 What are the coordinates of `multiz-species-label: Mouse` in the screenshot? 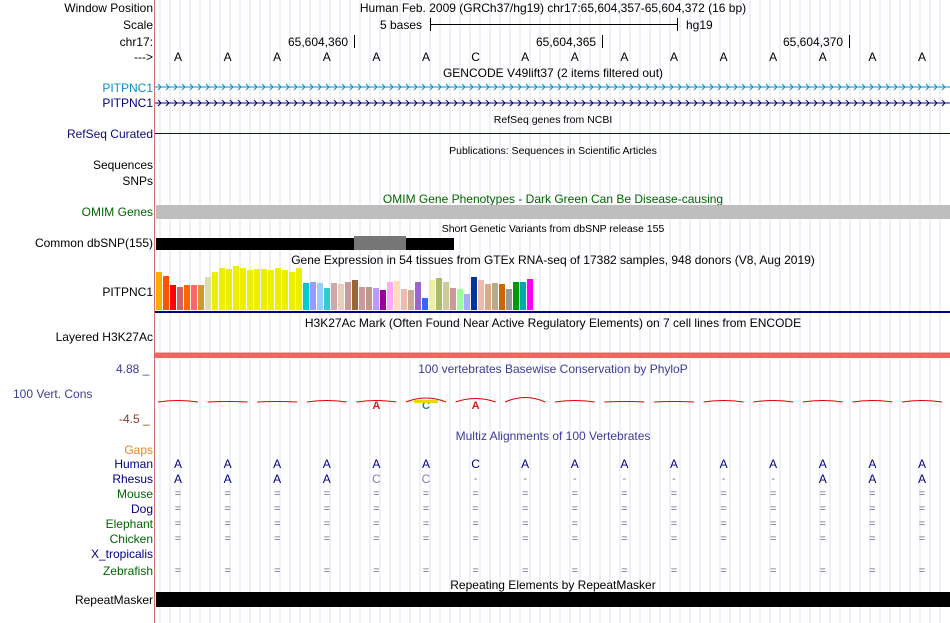 It's located at (134, 494).